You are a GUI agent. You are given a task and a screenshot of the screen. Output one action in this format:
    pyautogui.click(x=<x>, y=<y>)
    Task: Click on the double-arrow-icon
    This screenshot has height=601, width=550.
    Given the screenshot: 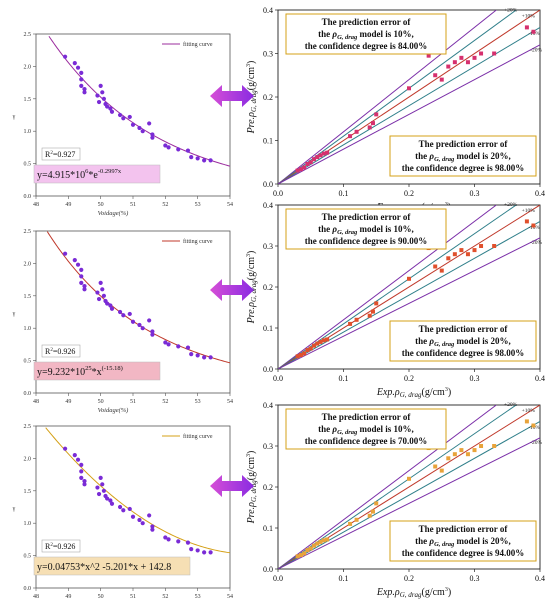 What is the action you would take?
    pyautogui.click(x=232, y=96)
    